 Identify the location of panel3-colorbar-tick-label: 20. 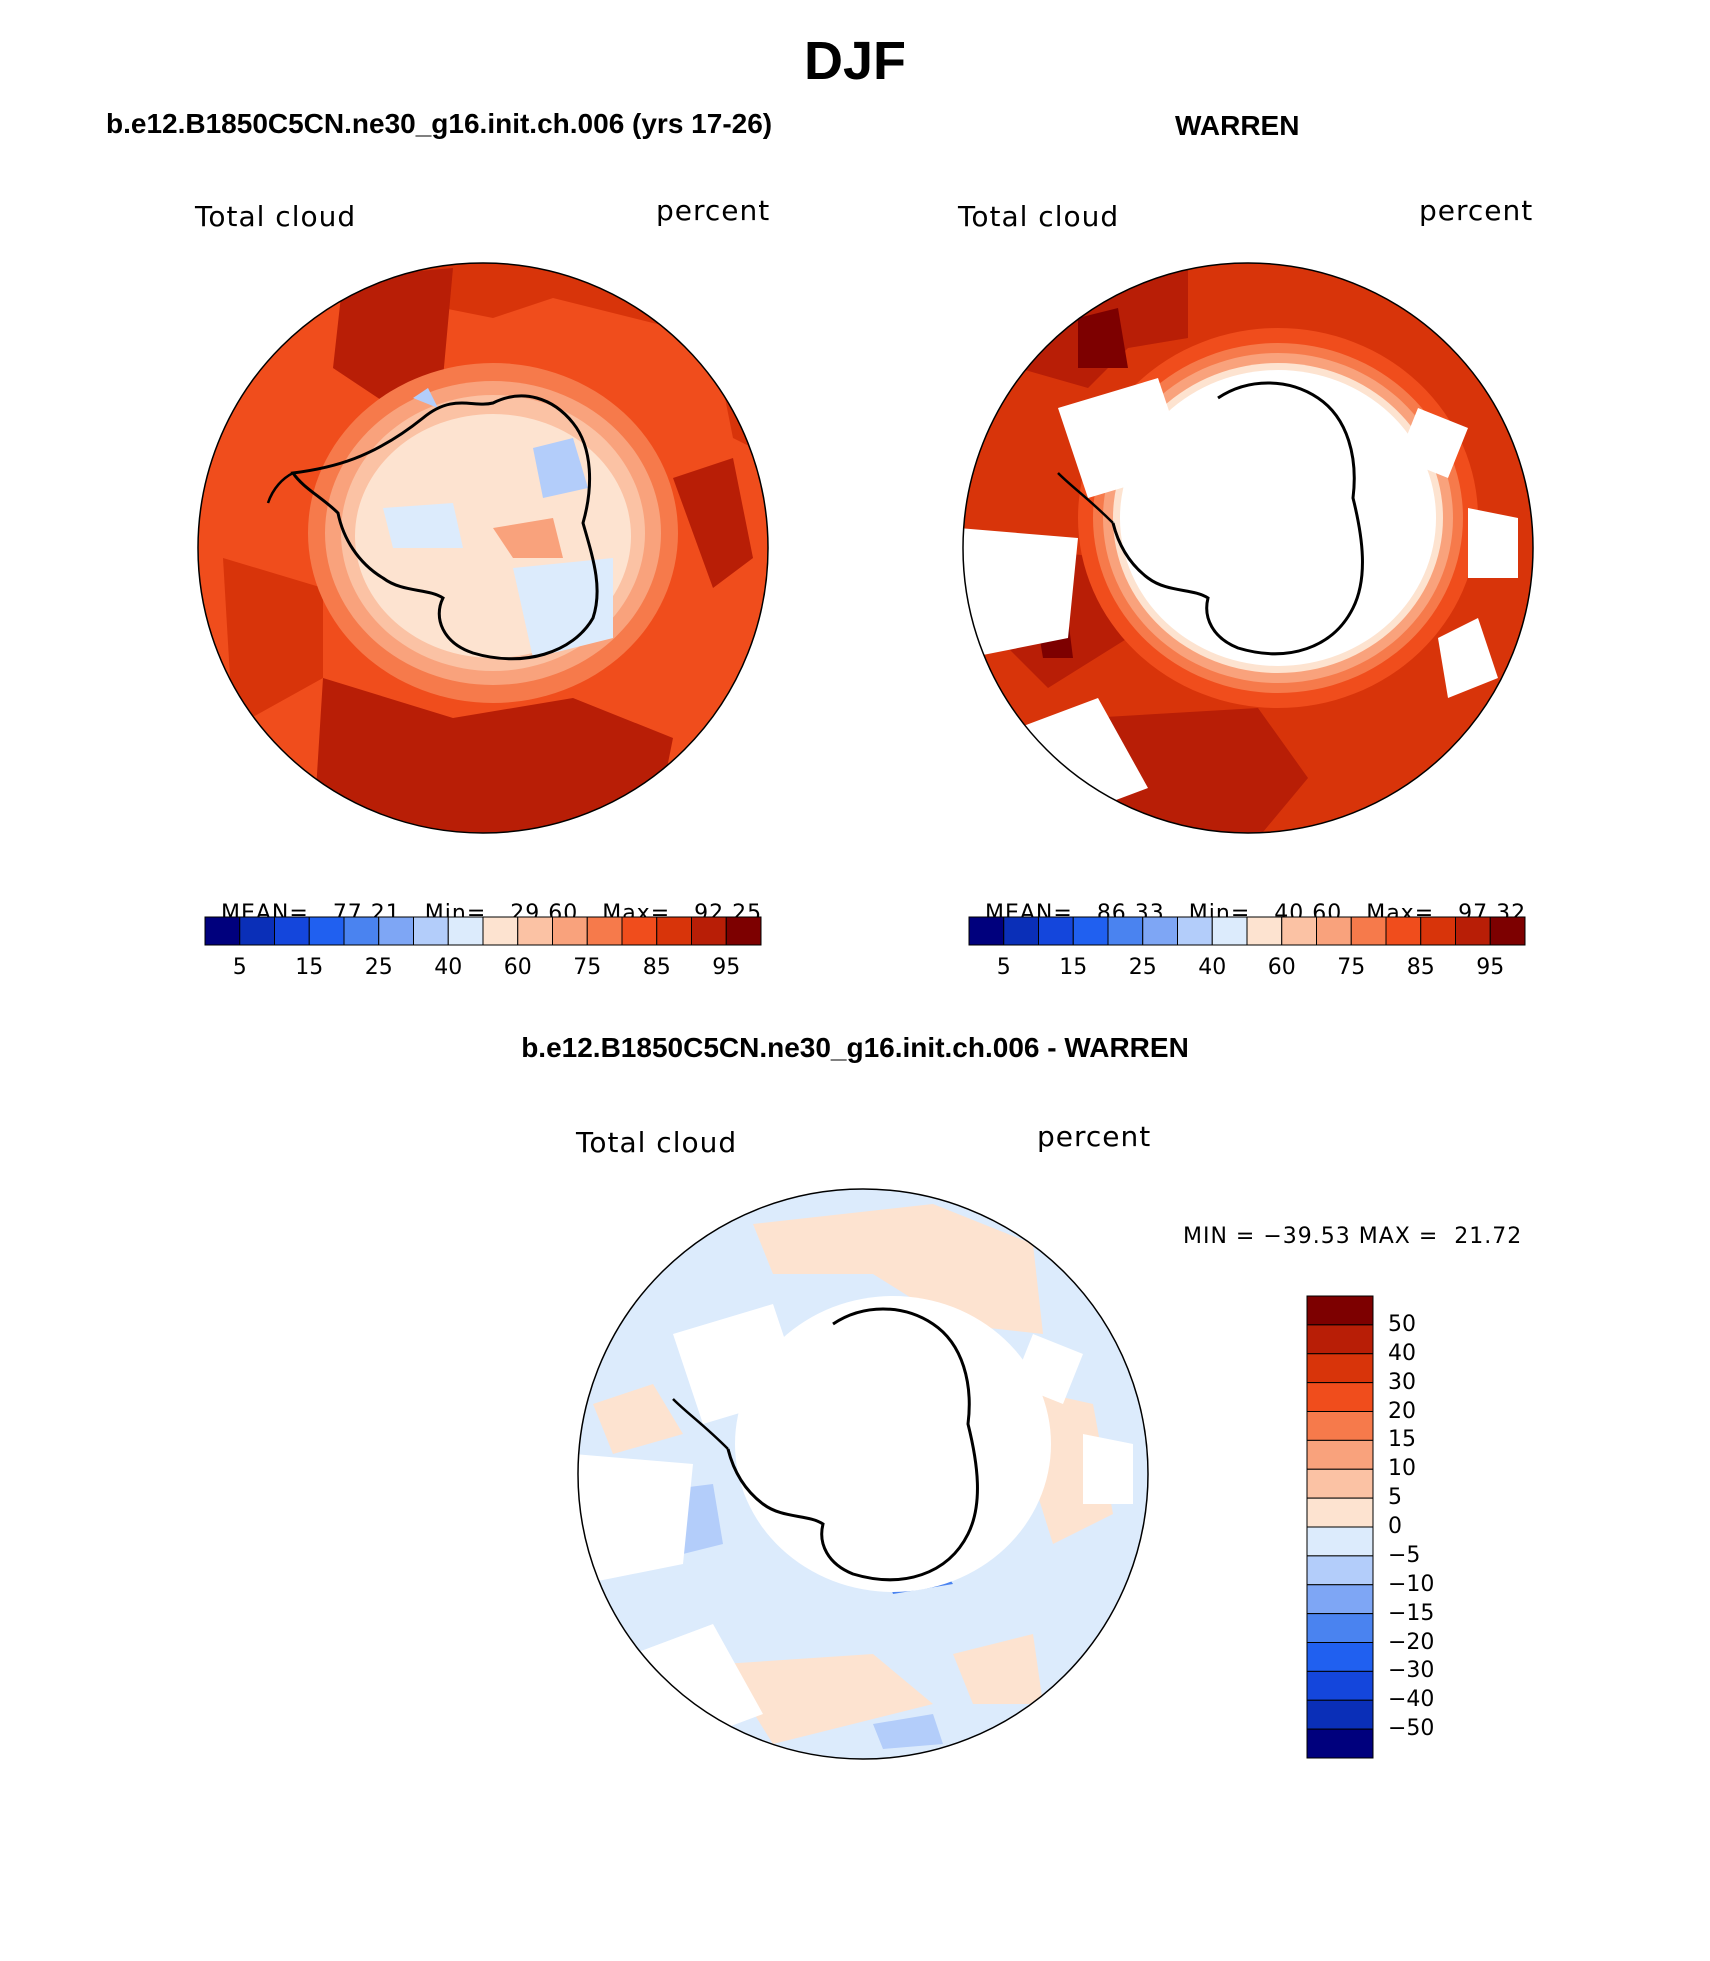
(1402, 1411).